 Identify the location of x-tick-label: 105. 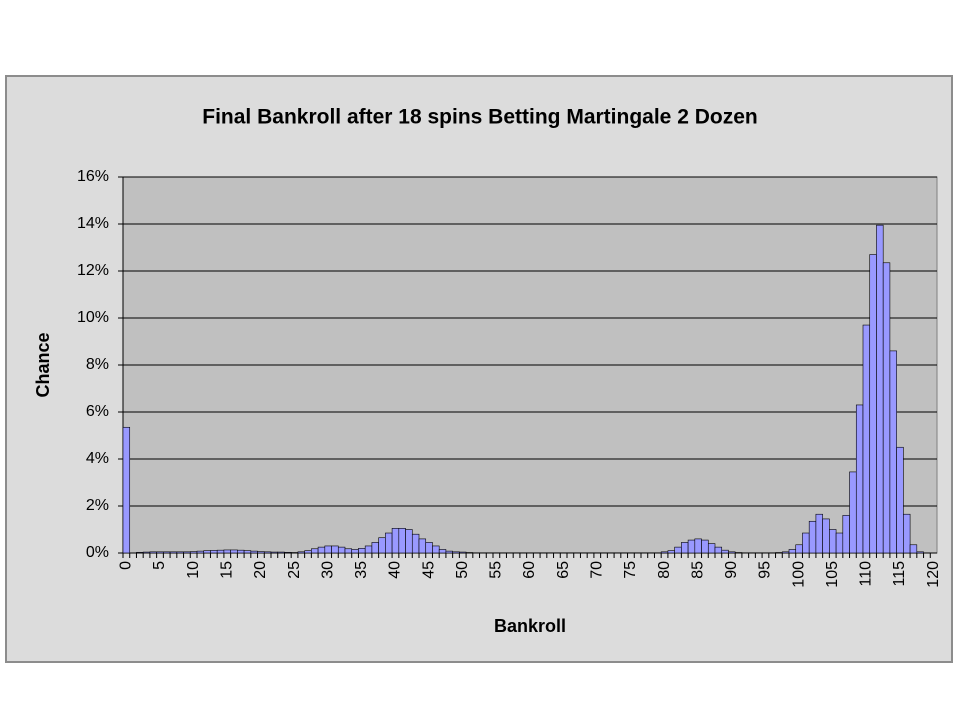
(832, 574).